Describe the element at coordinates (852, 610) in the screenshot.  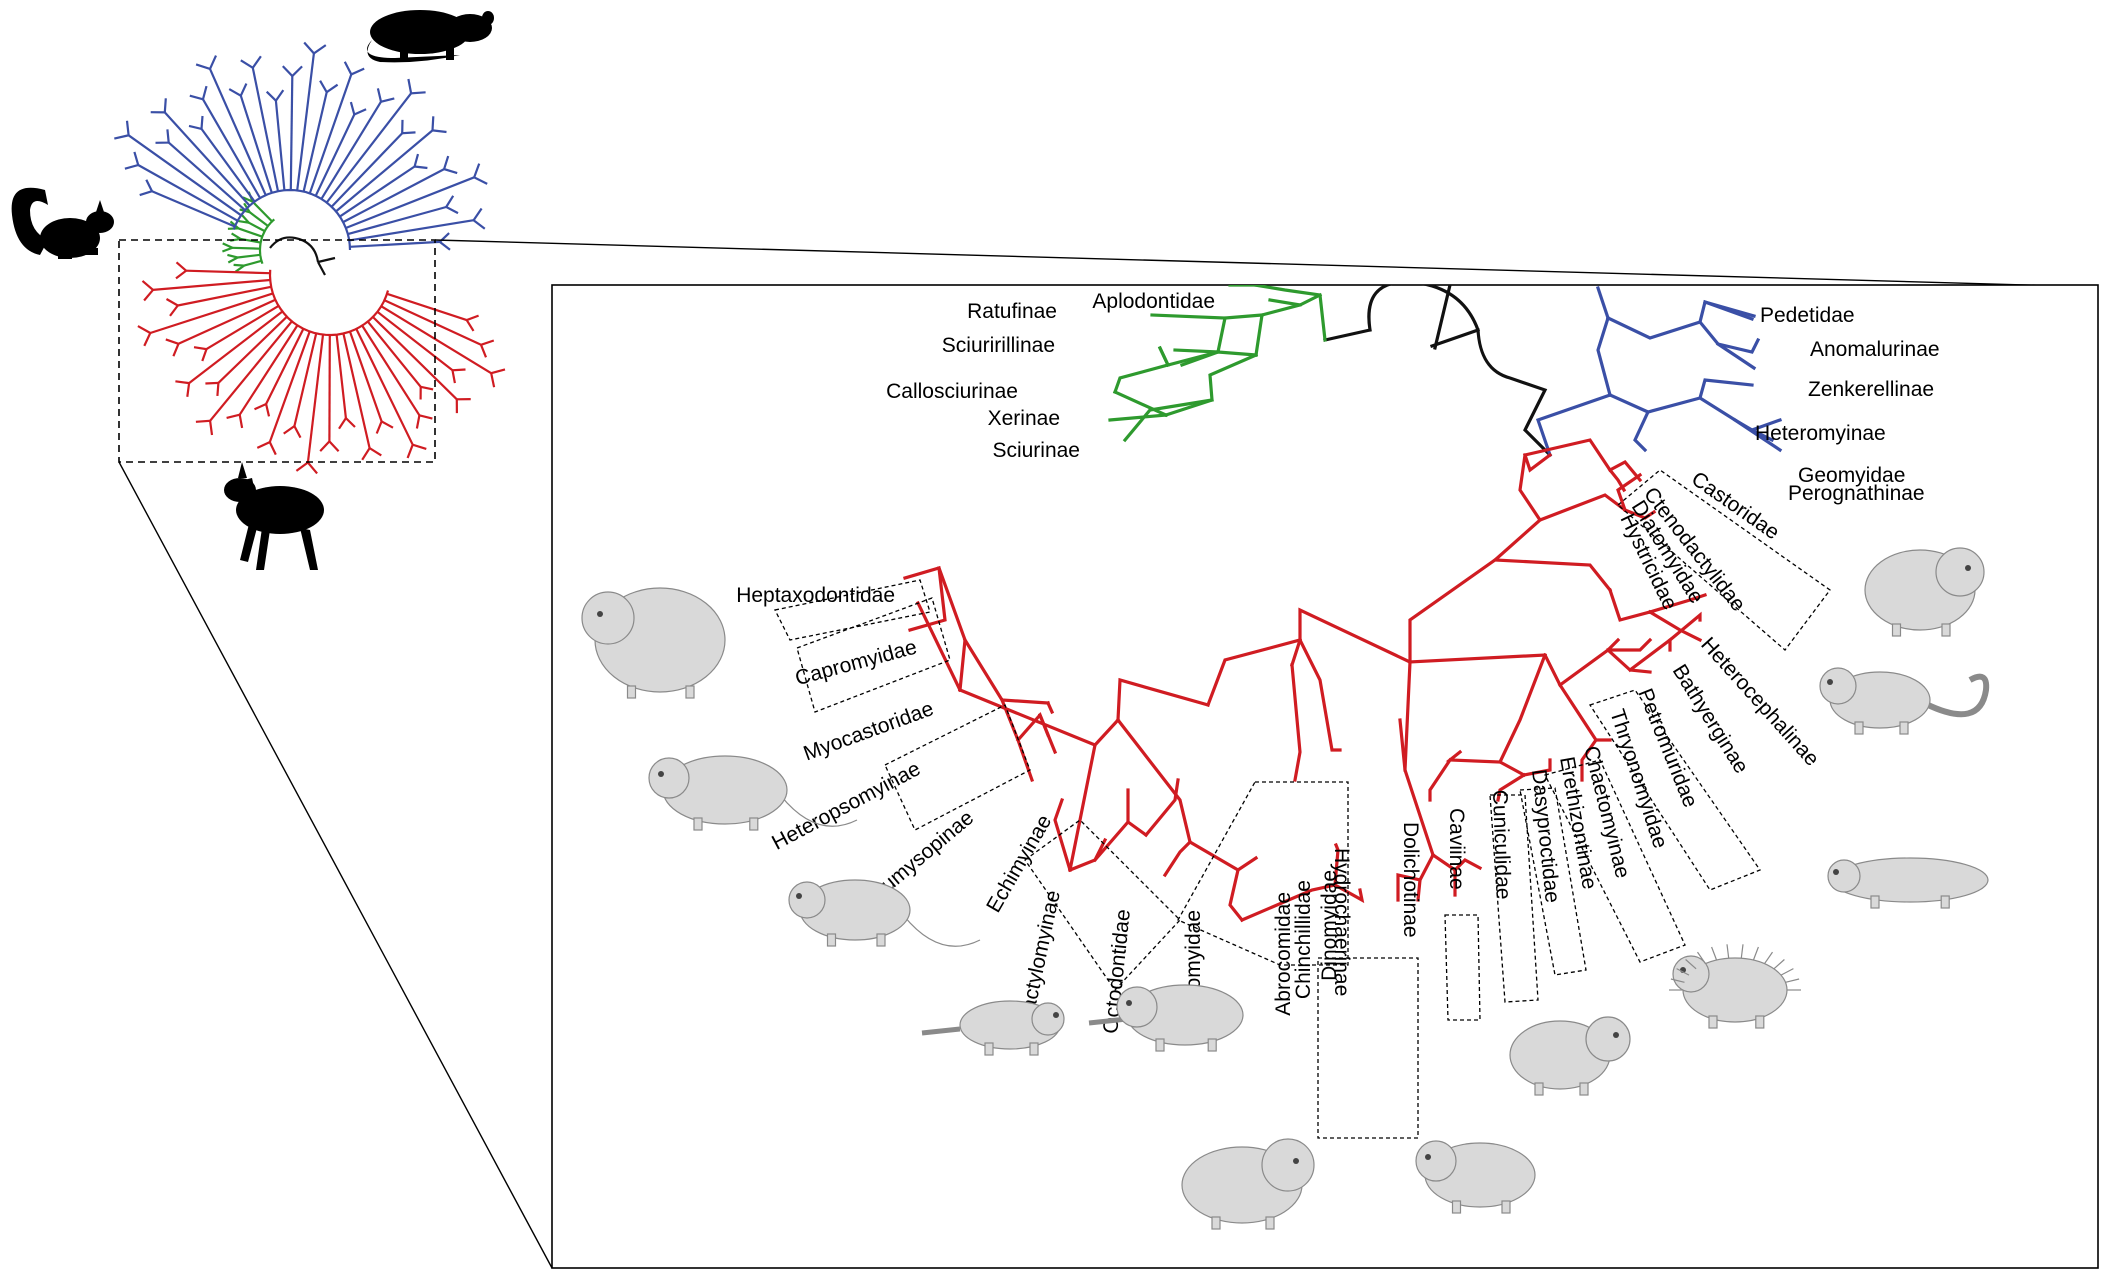
I see `box-capromyidae` at that location.